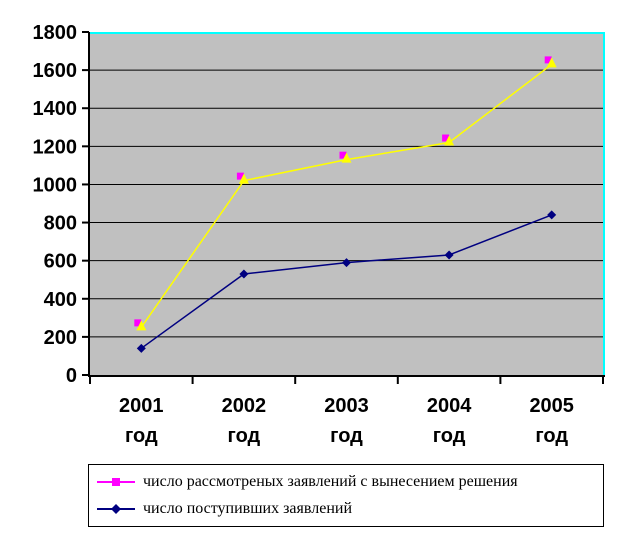 The width and height of the screenshot is (621, 536). I want to click on x-axis-label-year: 2001, so click(141, 406).